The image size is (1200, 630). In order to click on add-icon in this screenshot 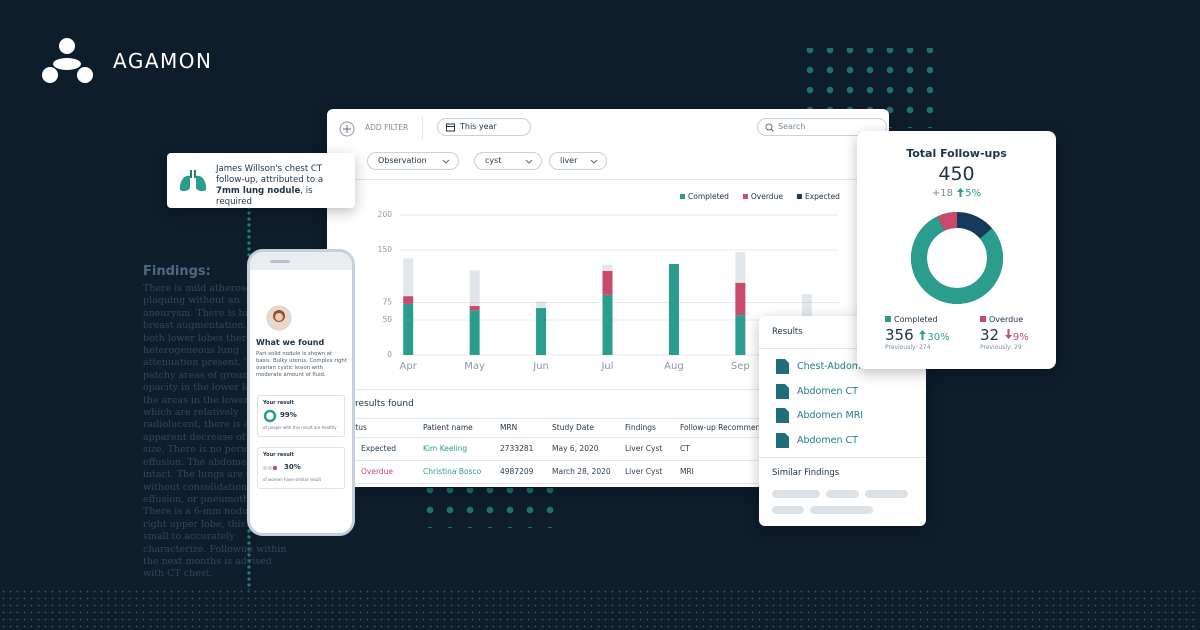, I will do `click(347, 129)`.